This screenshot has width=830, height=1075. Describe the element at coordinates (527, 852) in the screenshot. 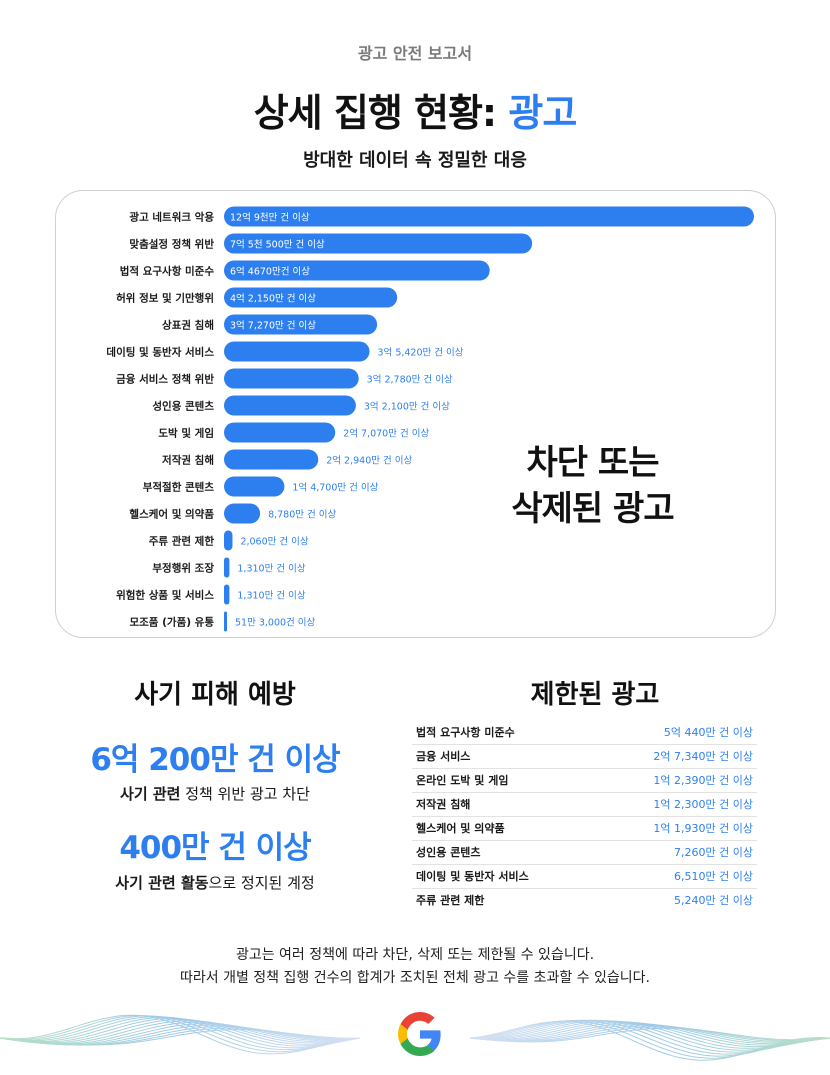

I see `row-category: 성인용 콘텐츠` at that location.